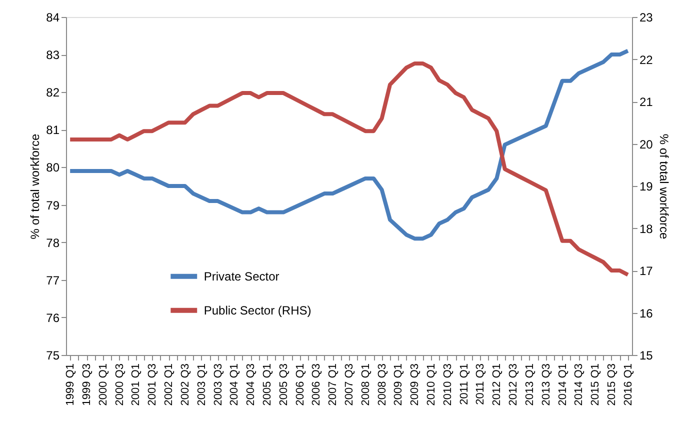  What do you see at coordinates (562, 385) in the screenshot?
I see `x-tick-label: 2014 Q1` at bounding box center [562, 385].